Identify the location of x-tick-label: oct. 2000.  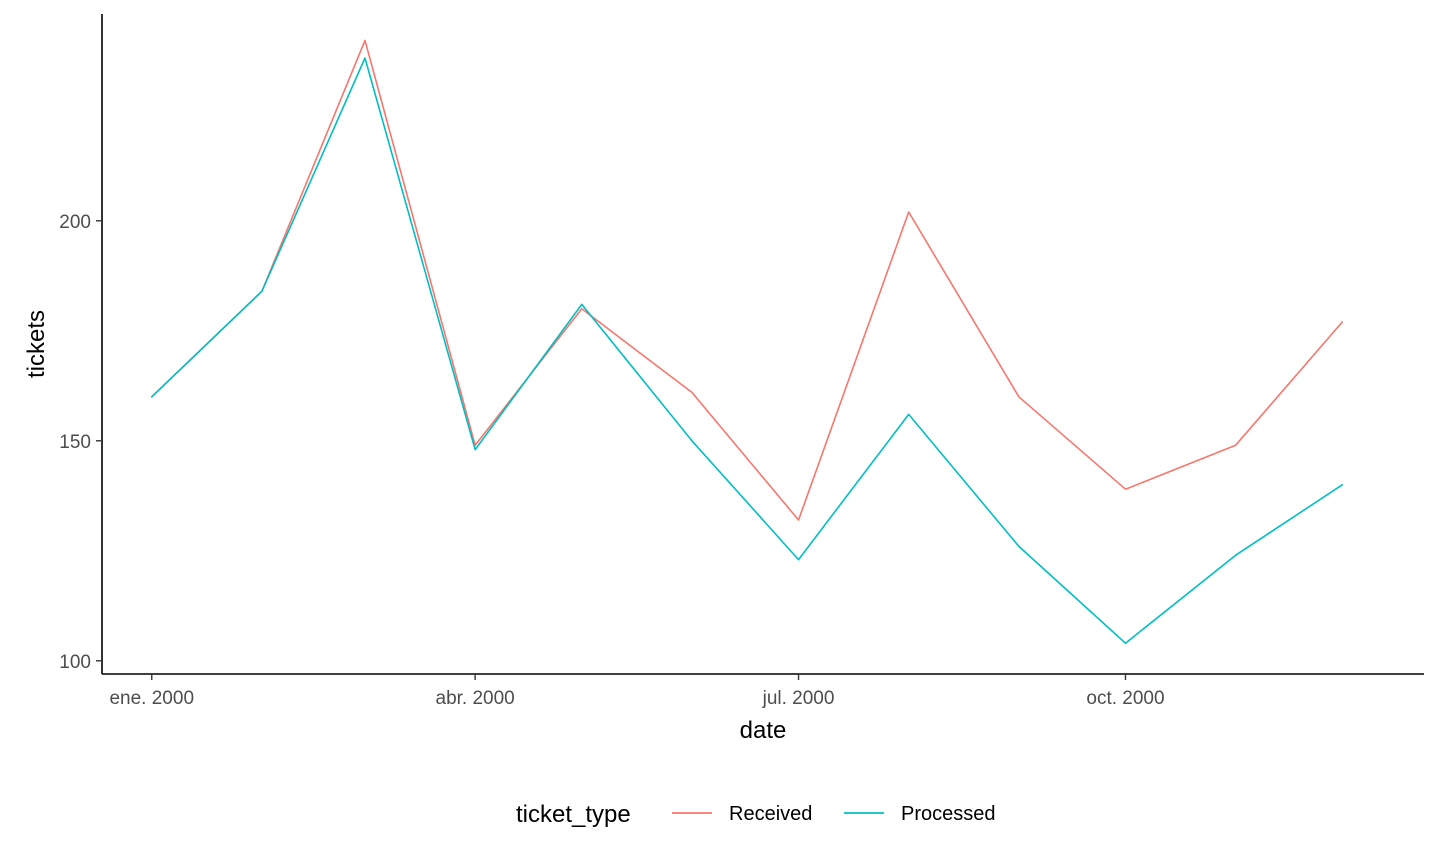
(1125, 698).